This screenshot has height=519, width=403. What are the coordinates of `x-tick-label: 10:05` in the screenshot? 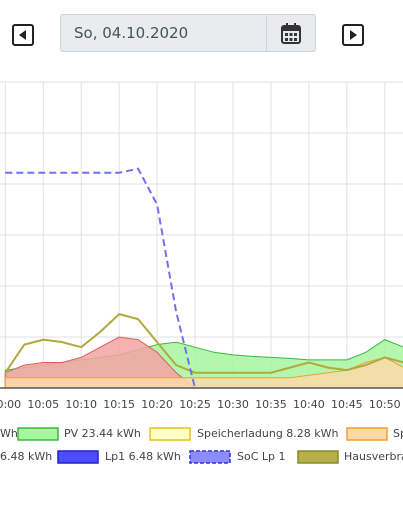 It's located at (43, 404).